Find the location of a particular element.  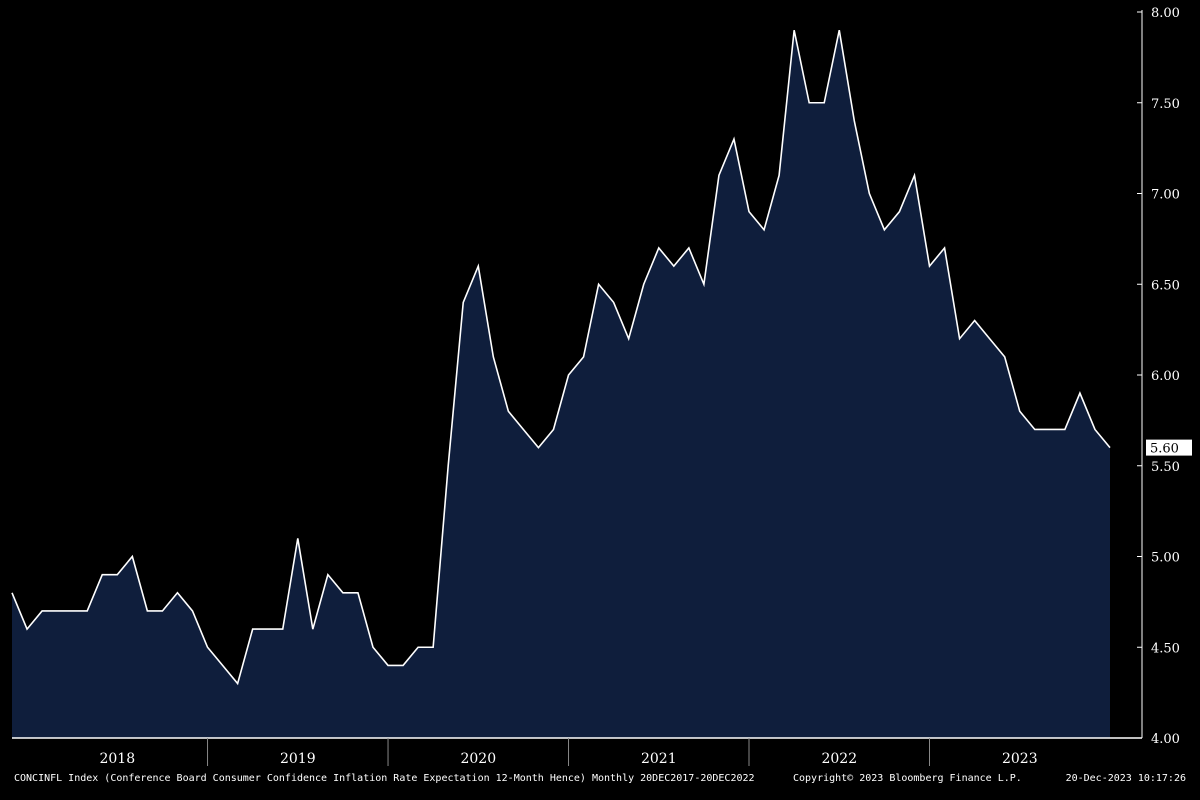

y-tick-label: 8.00 is located at coordinates (1165, 13).